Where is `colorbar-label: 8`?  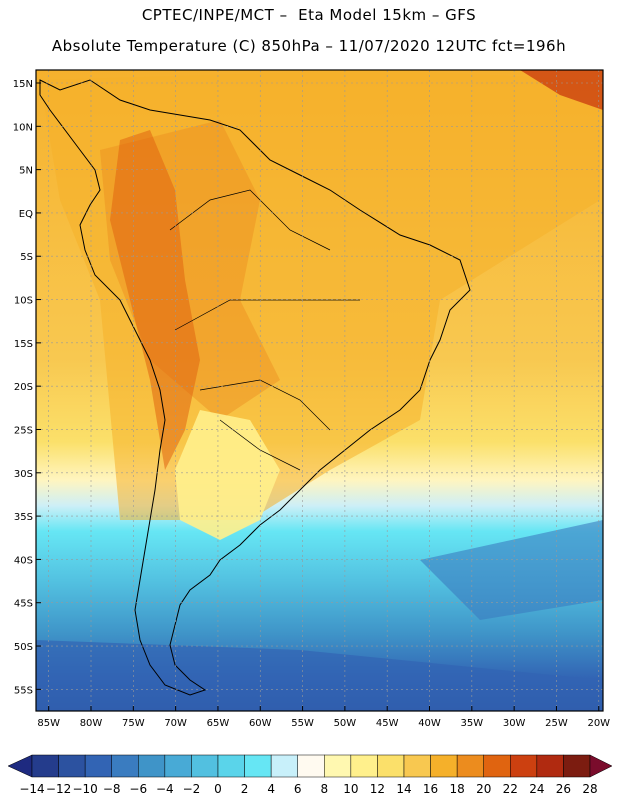 colorbar-label: 8 is located at coordinates (324, 789).